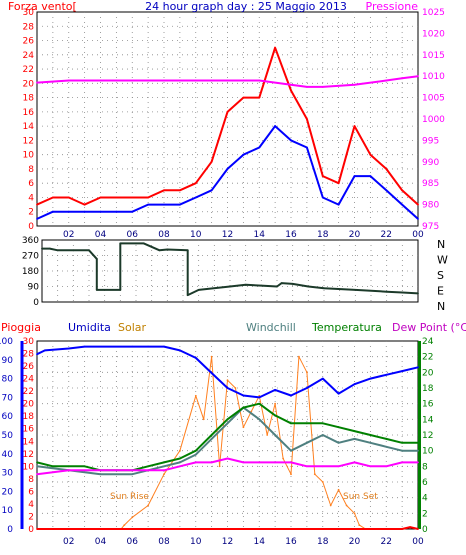  What do you see at coordinates (440, 275) in the screenshot?
I see `compass-label: S` at bounding box center [440, 275].